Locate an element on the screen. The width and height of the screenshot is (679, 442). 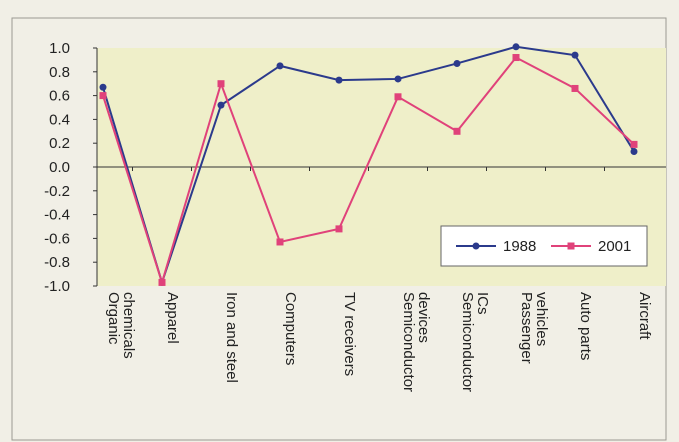
y-tick-label: -0.6 is located at coordinates (57, 238).